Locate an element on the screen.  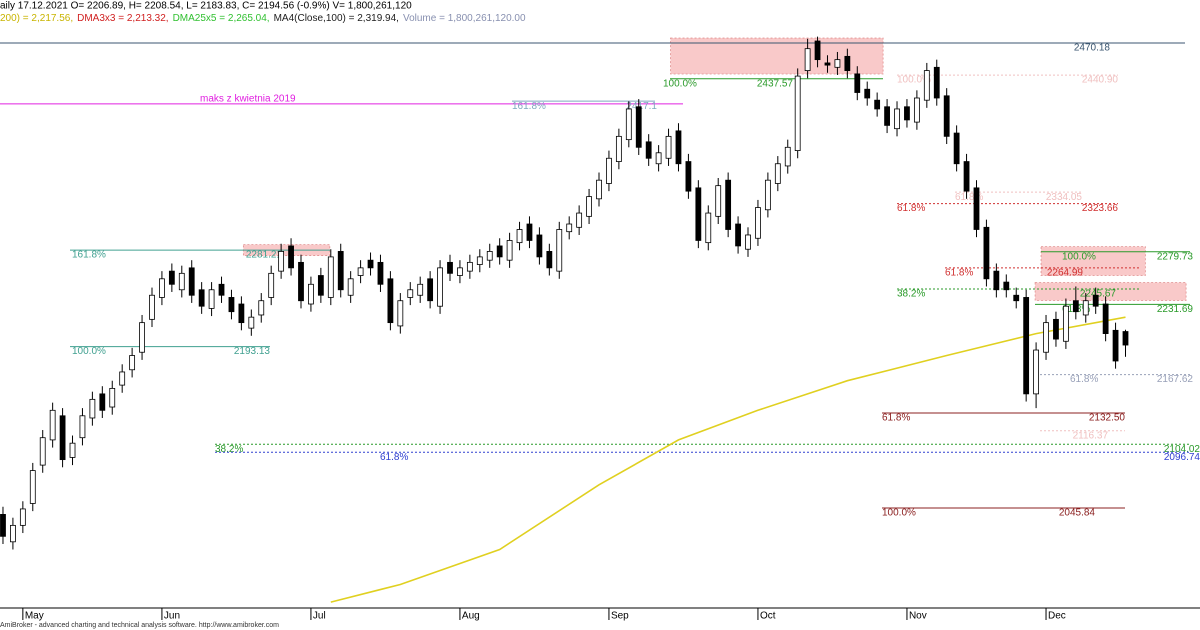
level-price: 2132.50 is located at coordinates (1107, 418).